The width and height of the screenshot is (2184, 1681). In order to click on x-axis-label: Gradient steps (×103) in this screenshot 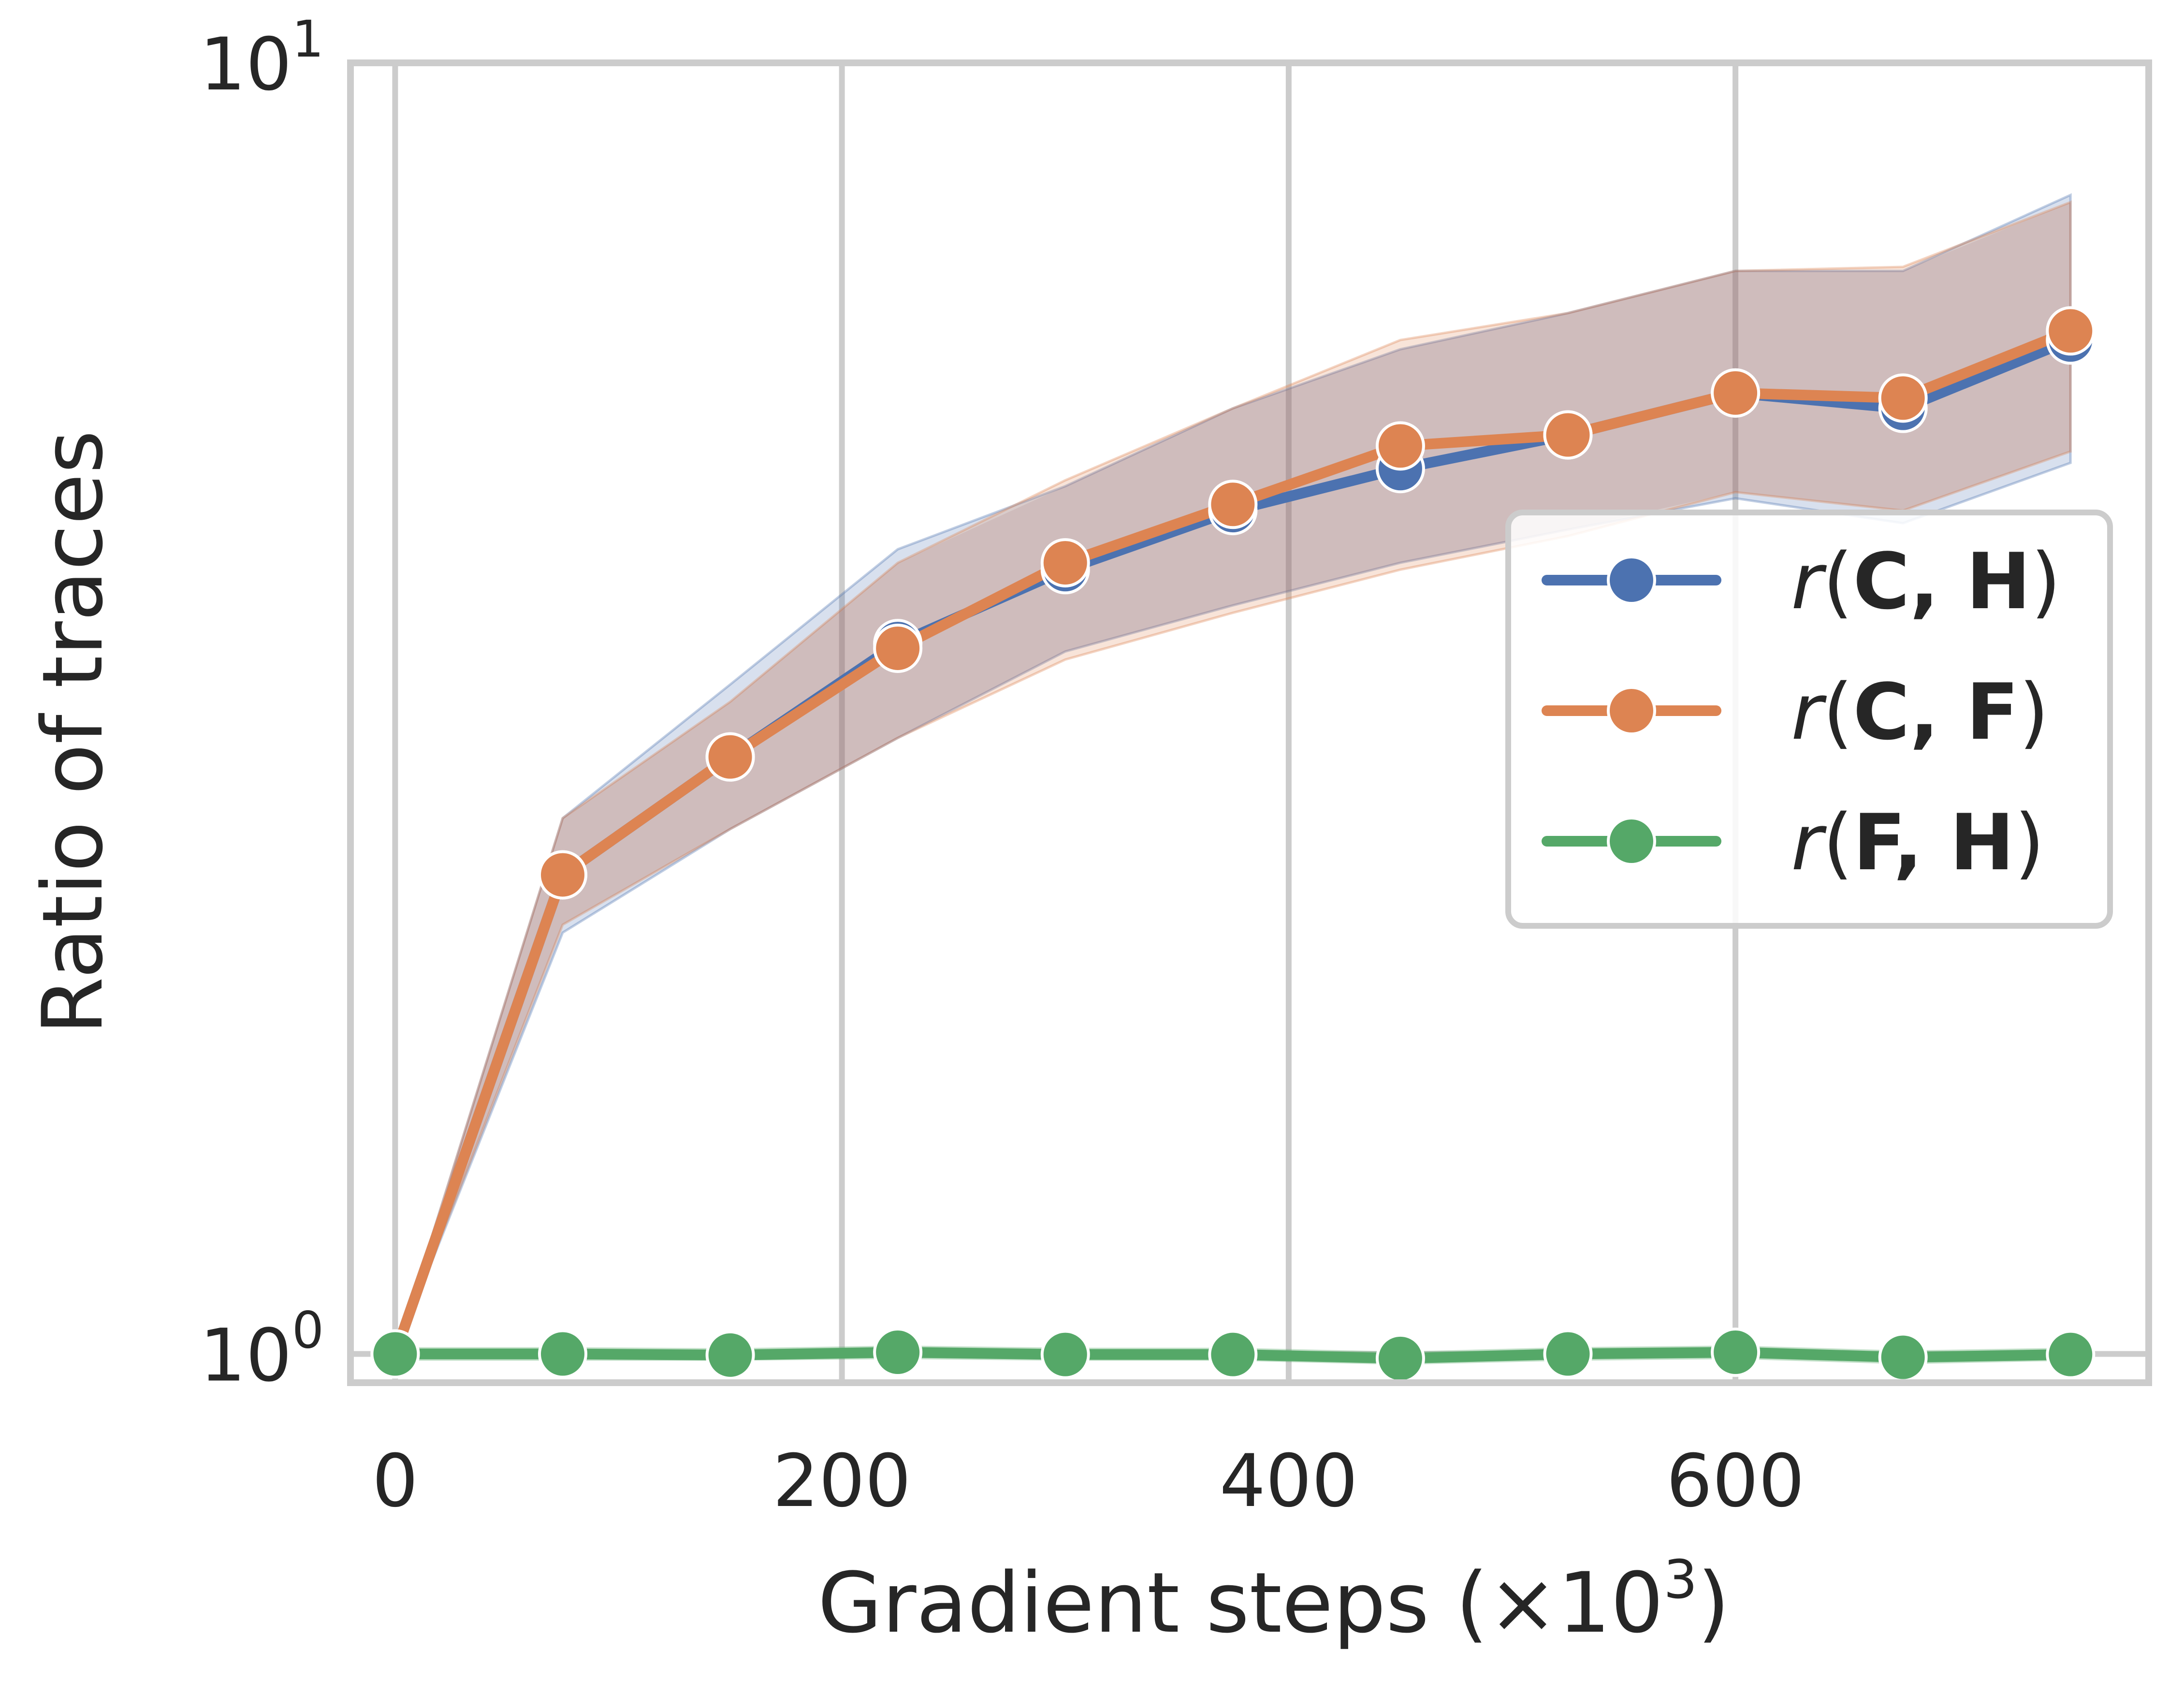, I will do `click(1274, 1600)`.